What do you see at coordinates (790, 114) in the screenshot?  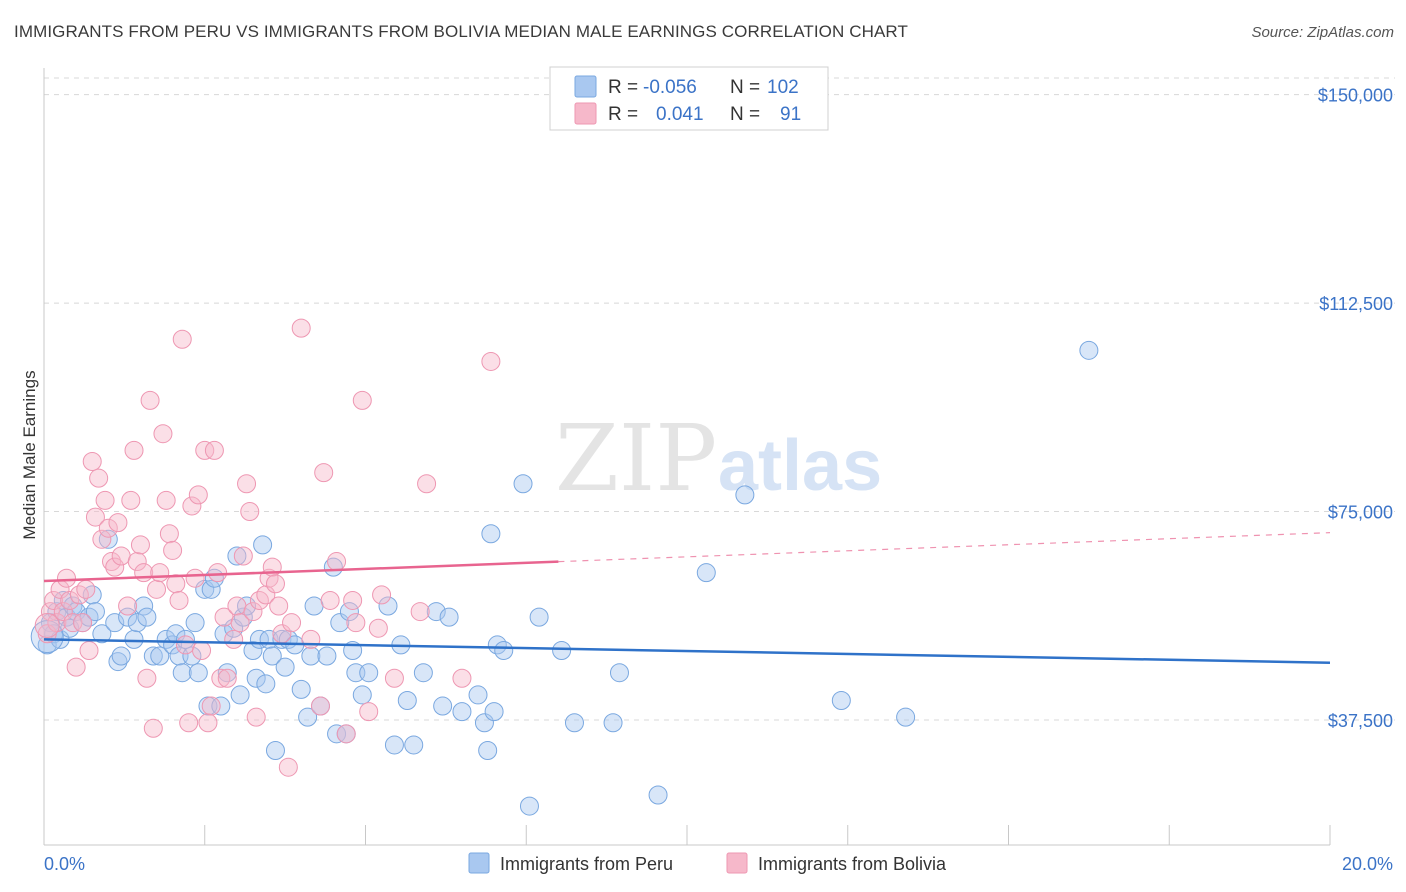 I see `legend-bolivia-n-value: 91` at bounding box center [790, 114].